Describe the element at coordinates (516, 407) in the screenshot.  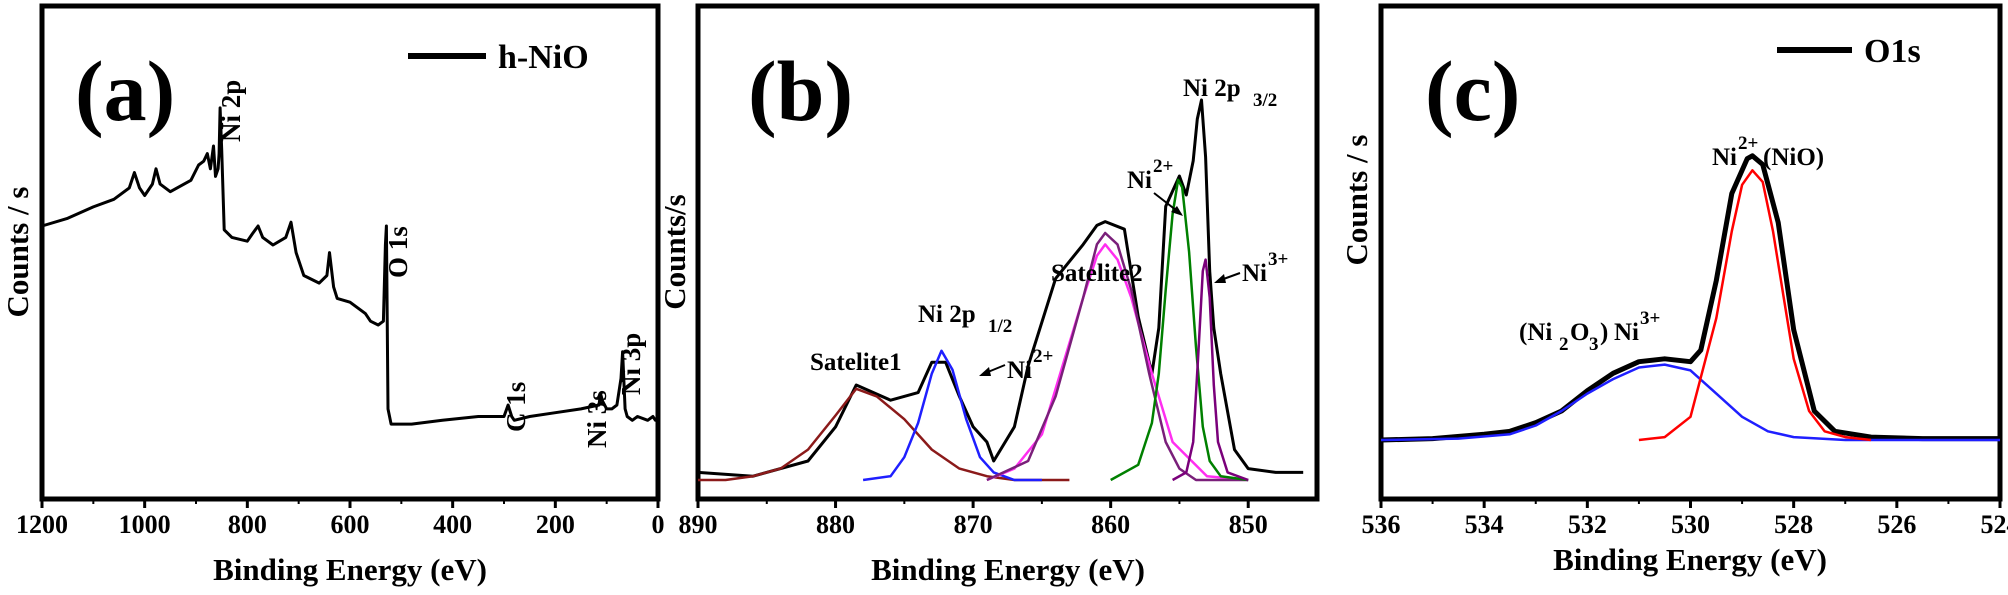
I see `annotation-c1s: C 1s` at that location.